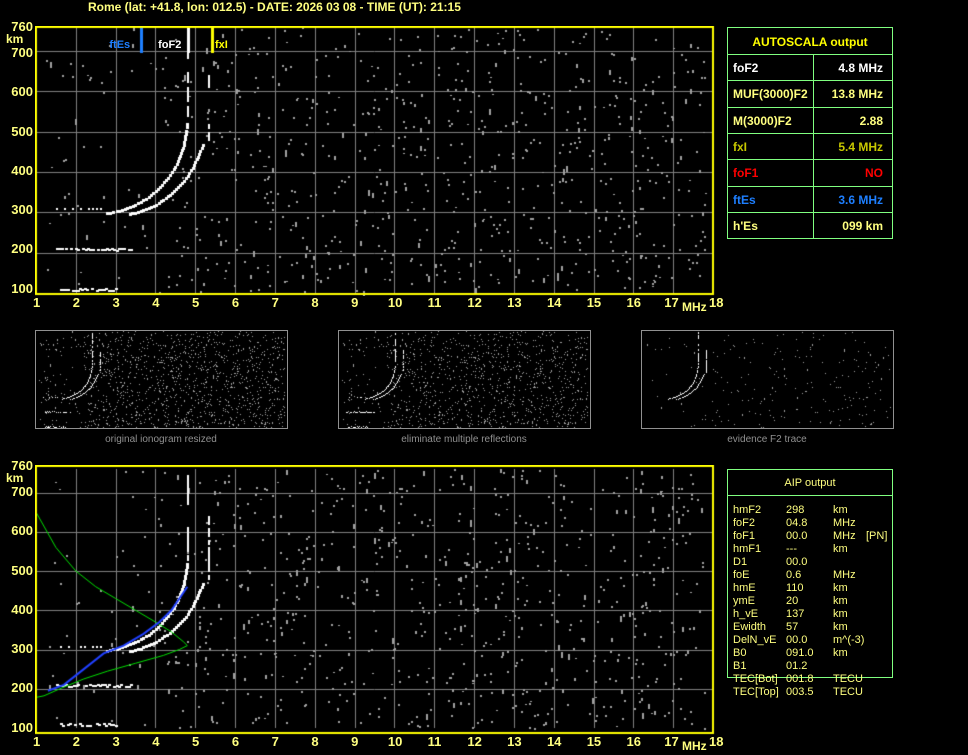 The height and width of the screenshot is (755, 968). I want to click on aip-param-name: TEC[Bot], so click(755, 679).